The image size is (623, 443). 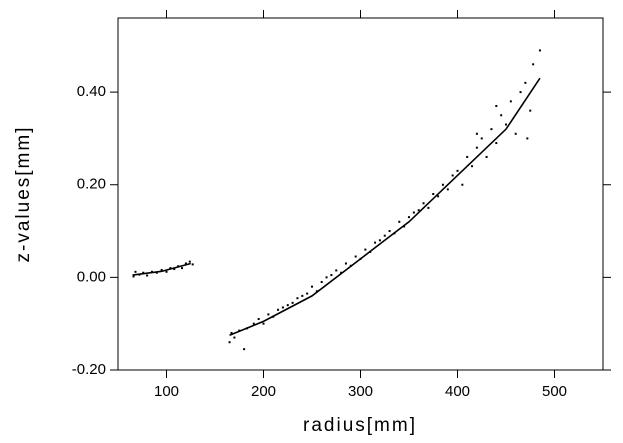 What do you see at coordinates (360, 391) in the screenshot?
I see `x-tick-label: 300` at bounding box center [360, 391].